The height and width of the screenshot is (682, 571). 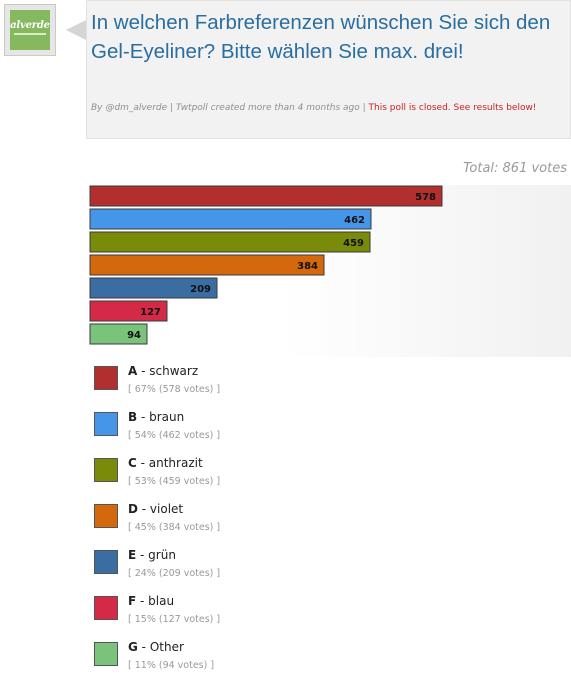 What do you see at coordinates (118, 334) in the screenshot?
I see `bar-g` at bounding box center [118, 334].